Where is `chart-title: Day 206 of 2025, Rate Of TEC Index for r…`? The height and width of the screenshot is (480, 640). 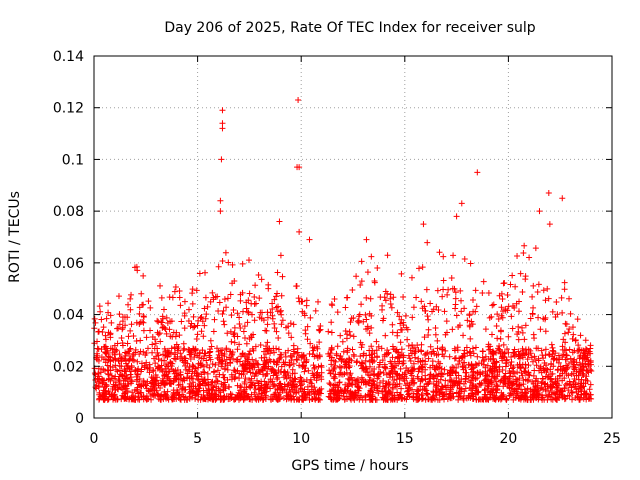
chart-title: Day 206 of 2025, Rate Of TEC Index for r… is located at coordinates (349, 28).